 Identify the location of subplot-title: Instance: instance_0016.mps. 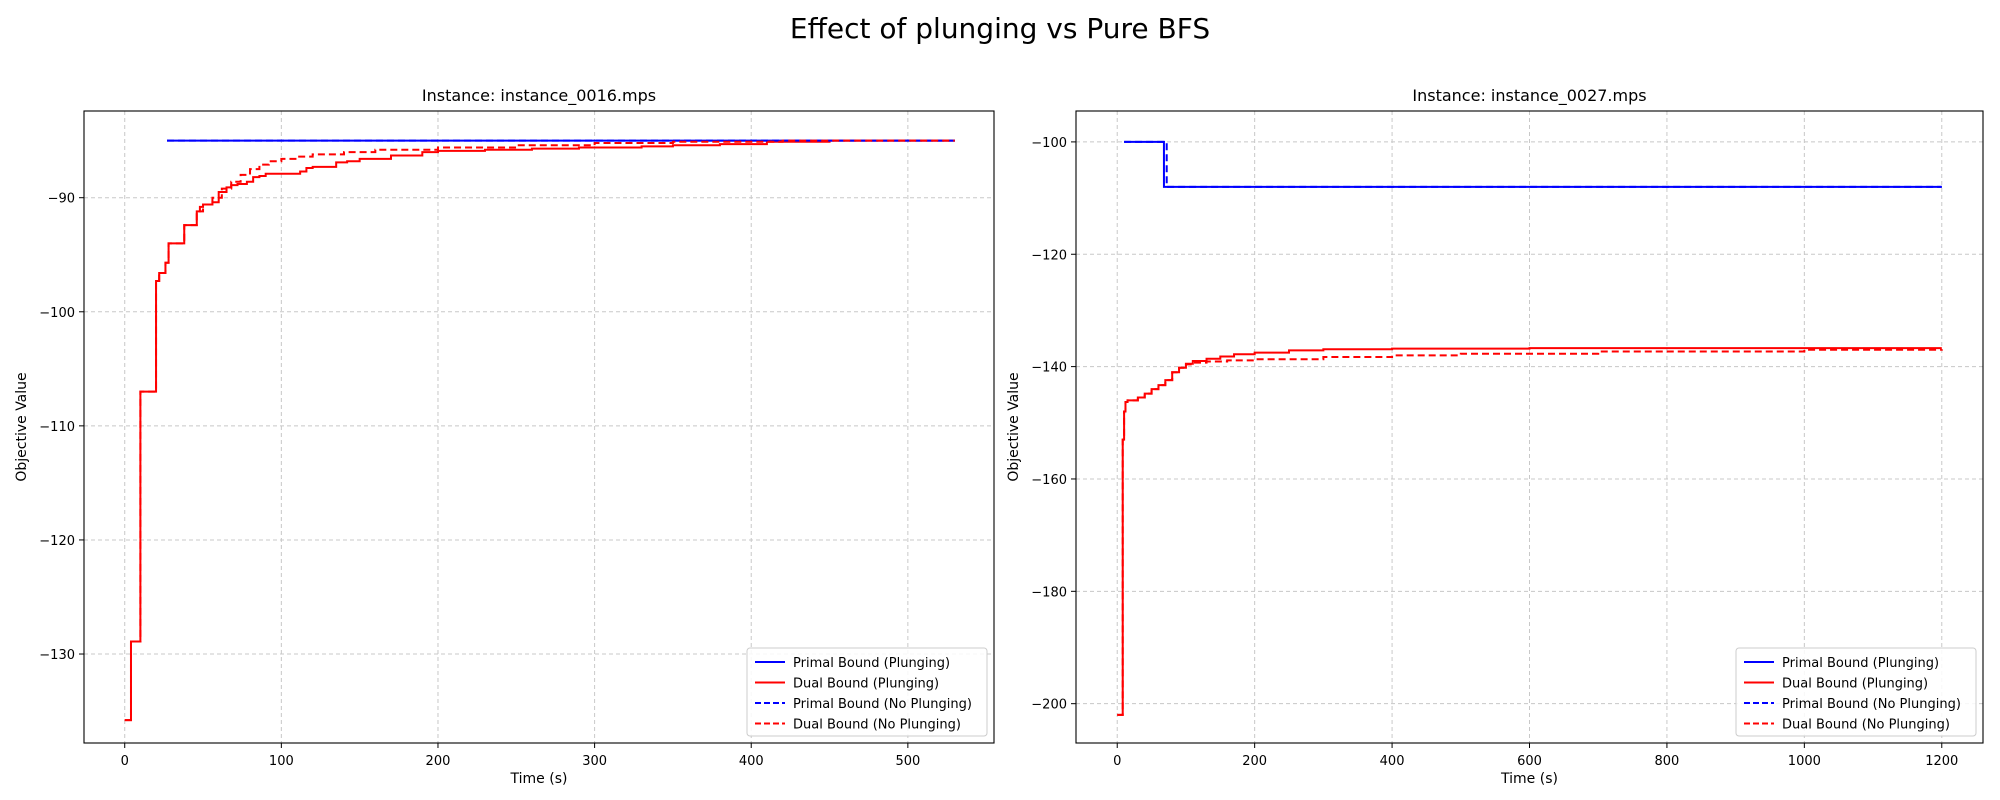
(539, 96).